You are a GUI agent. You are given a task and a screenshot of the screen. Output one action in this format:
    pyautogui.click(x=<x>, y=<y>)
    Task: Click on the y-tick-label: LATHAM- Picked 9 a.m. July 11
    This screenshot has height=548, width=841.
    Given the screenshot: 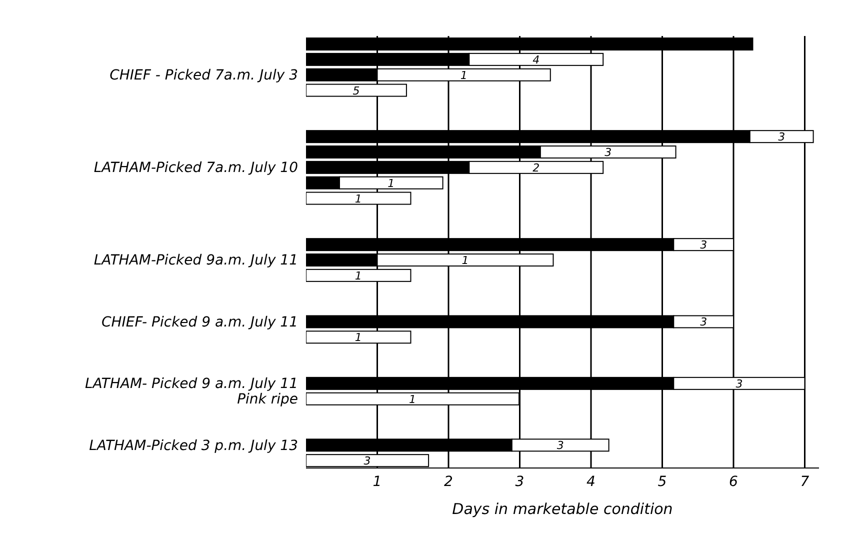 What is the action you would take?
    pyautogui.click(x=191, y=384)
    